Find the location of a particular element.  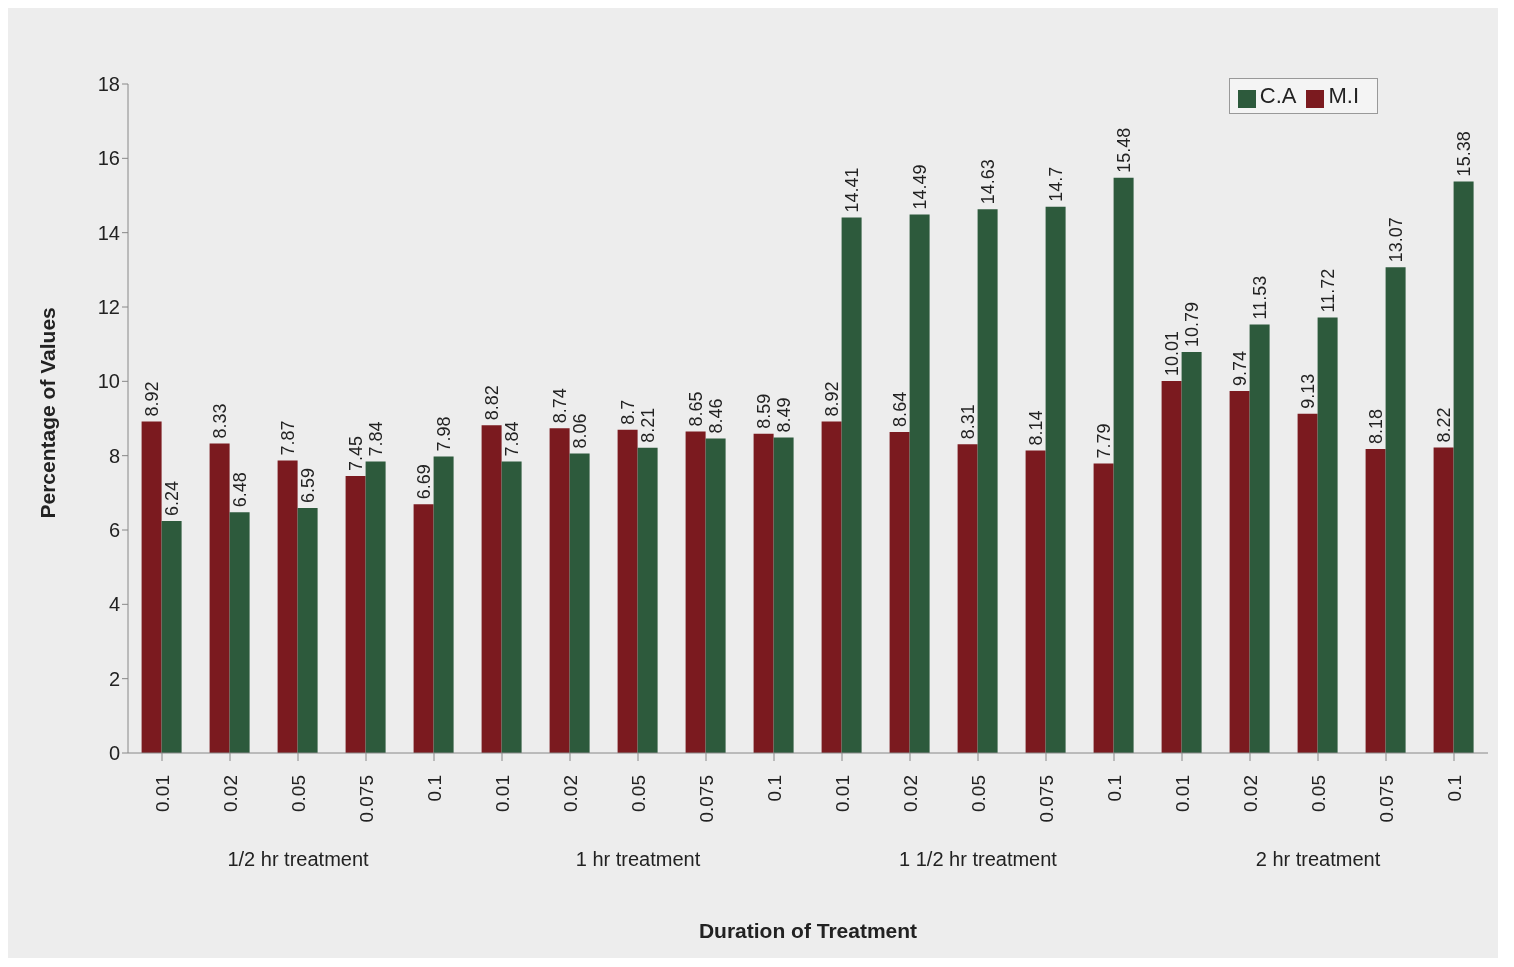

data-label: 8.18 is located at coordinates (1375, 426).